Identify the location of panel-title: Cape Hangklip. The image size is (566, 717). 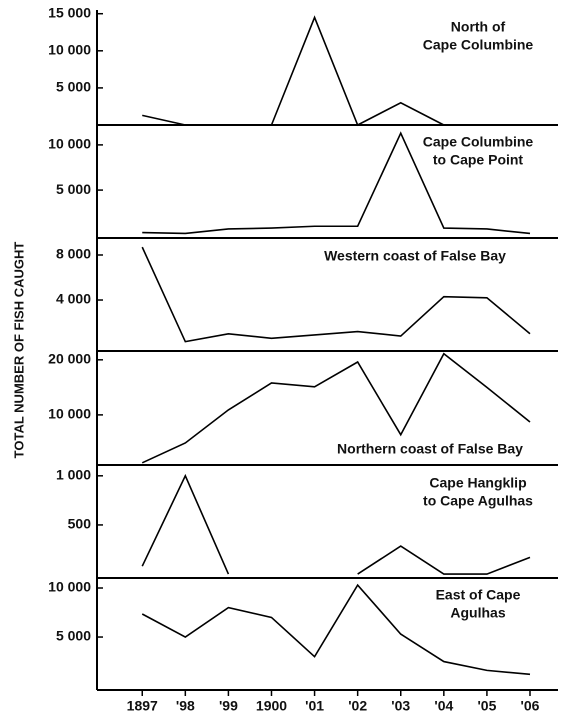
(477, 483).